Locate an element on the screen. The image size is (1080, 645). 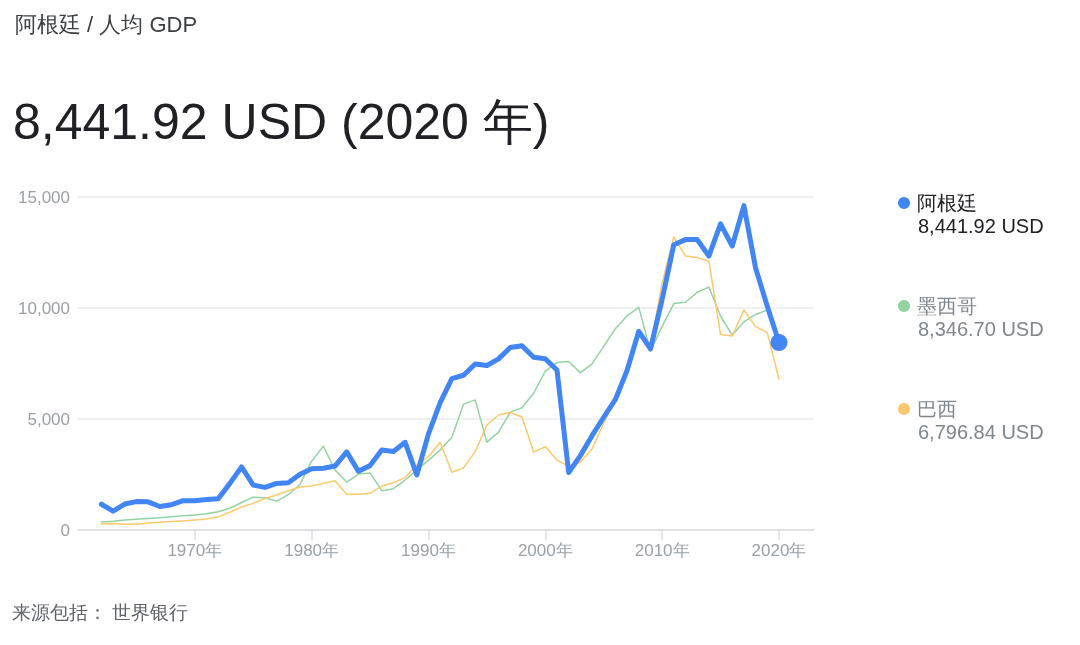
x-tick-label: 2010年 is located at coordinates (662, 550).